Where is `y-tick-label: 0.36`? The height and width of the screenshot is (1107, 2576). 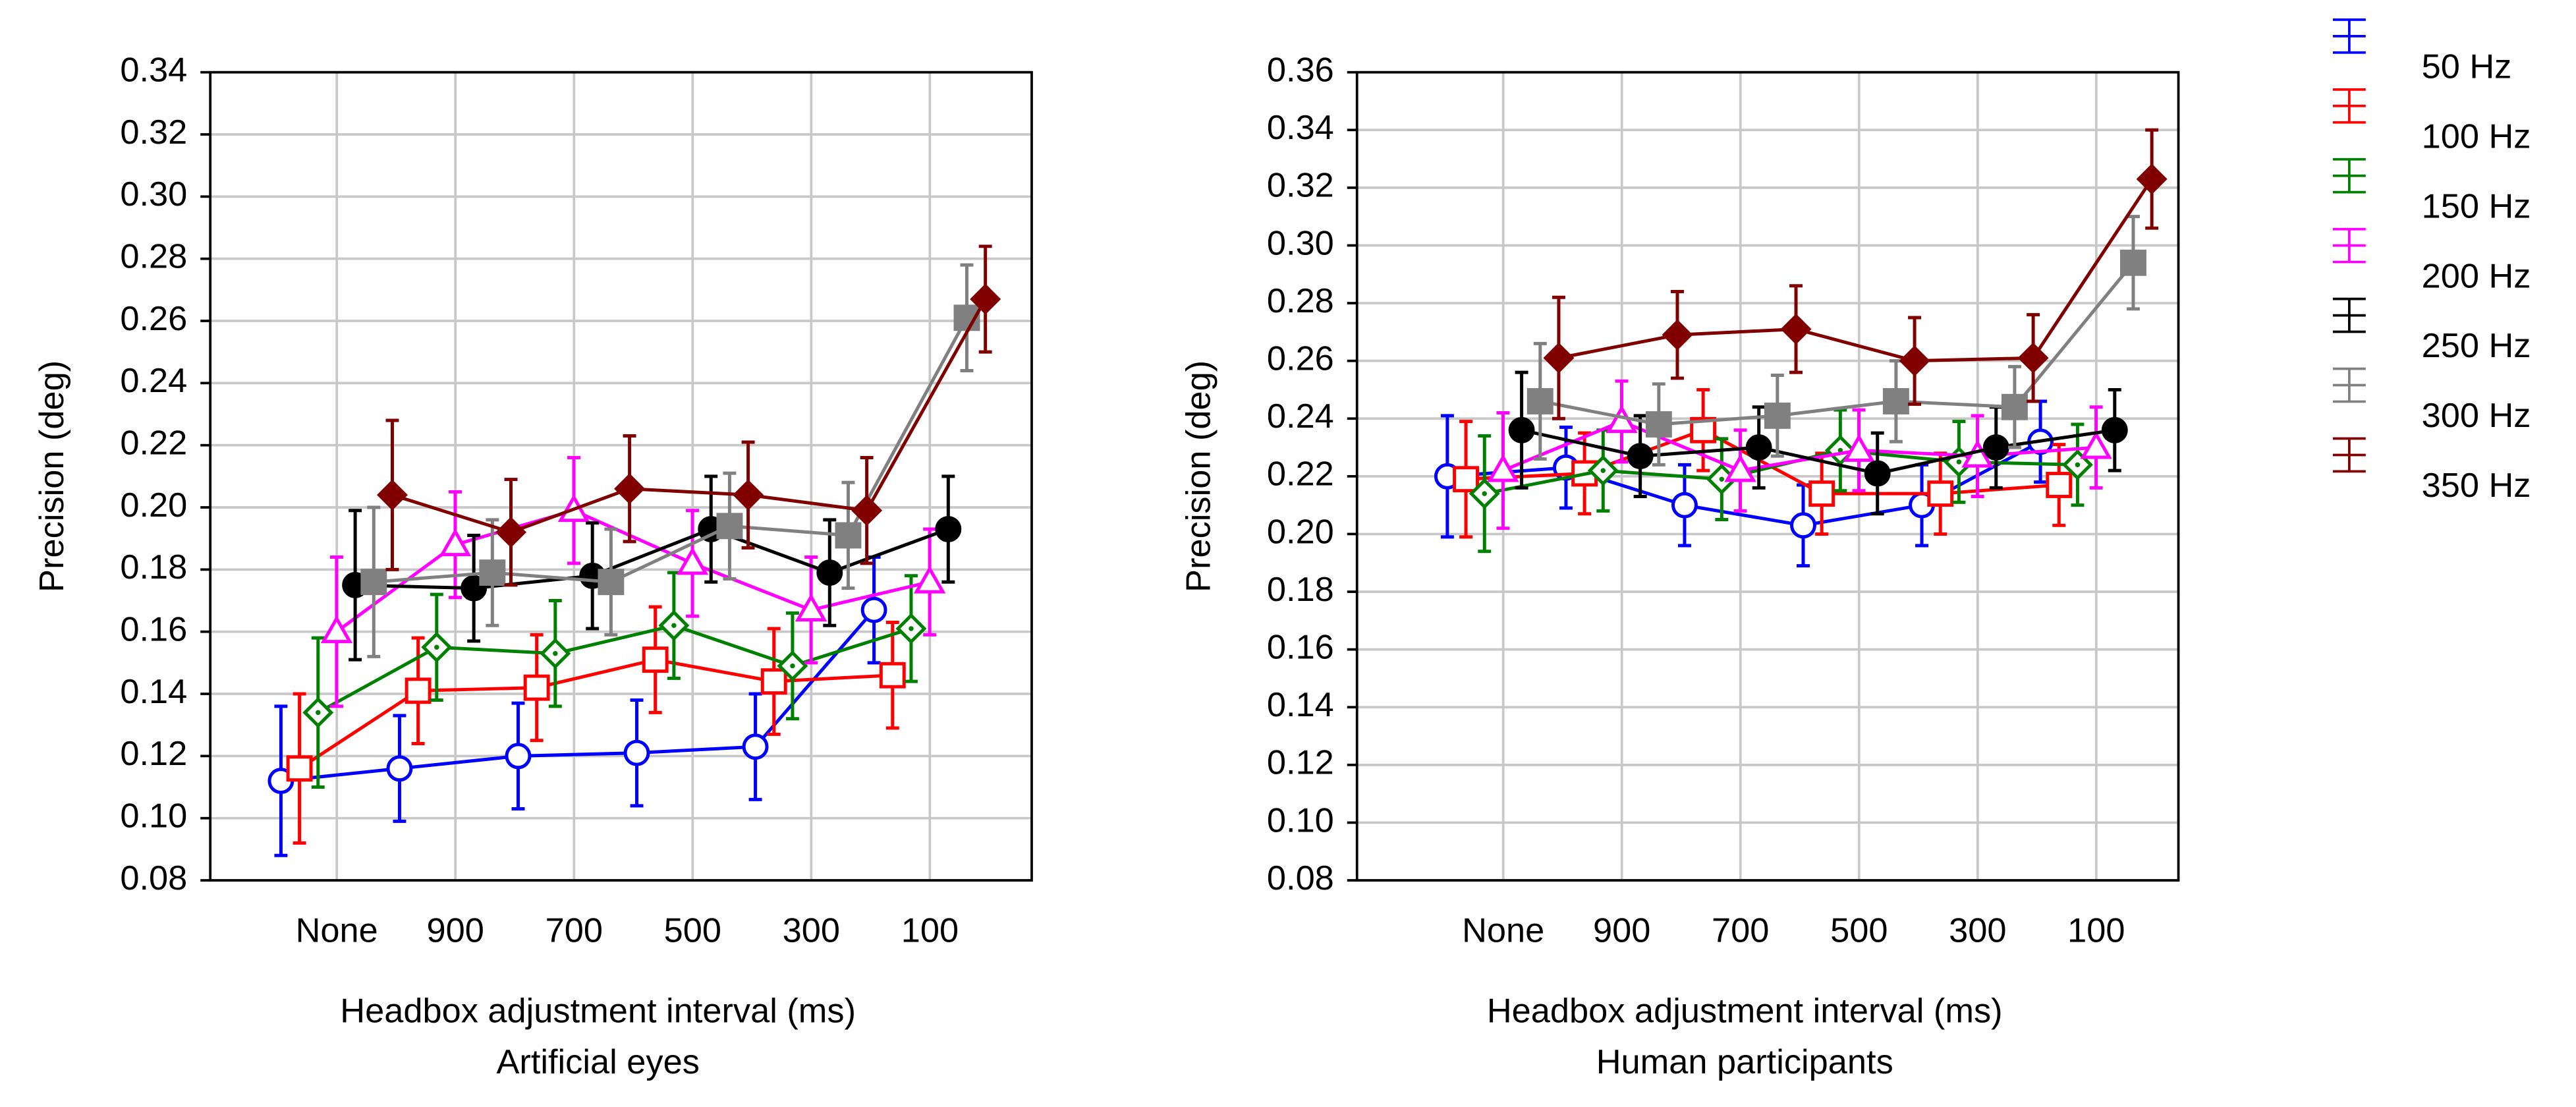 y-tick-label: 0.36 is located at coordinates (1300, 70).